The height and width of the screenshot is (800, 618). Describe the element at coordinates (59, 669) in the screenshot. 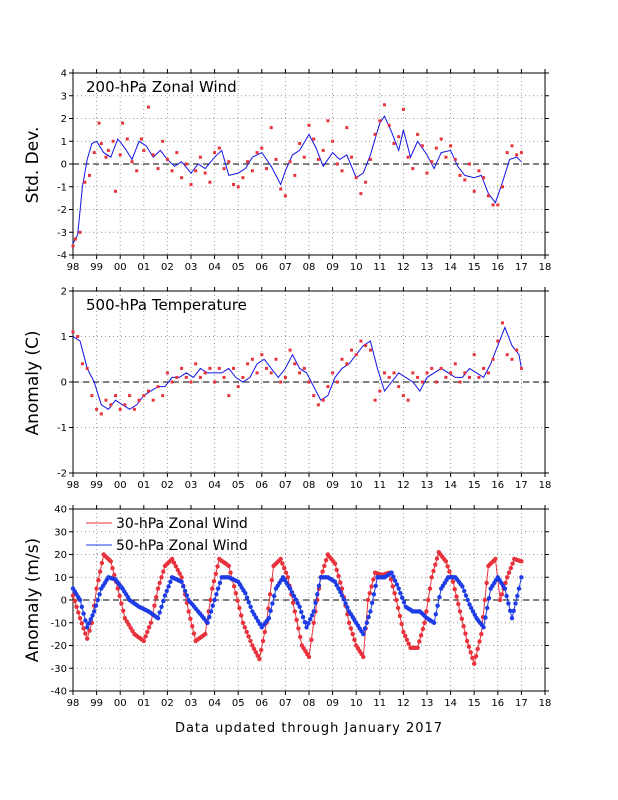

I see `y-tick-label: -30` at that location.